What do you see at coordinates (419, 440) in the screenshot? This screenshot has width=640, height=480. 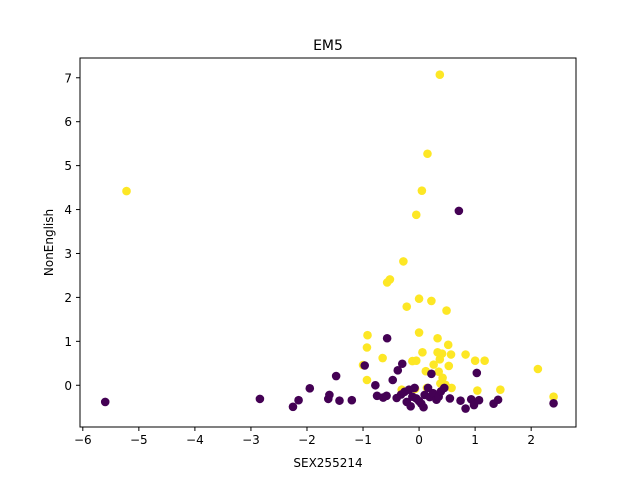 I see `x-tick-label: 0` at bounding box center [419, 440].